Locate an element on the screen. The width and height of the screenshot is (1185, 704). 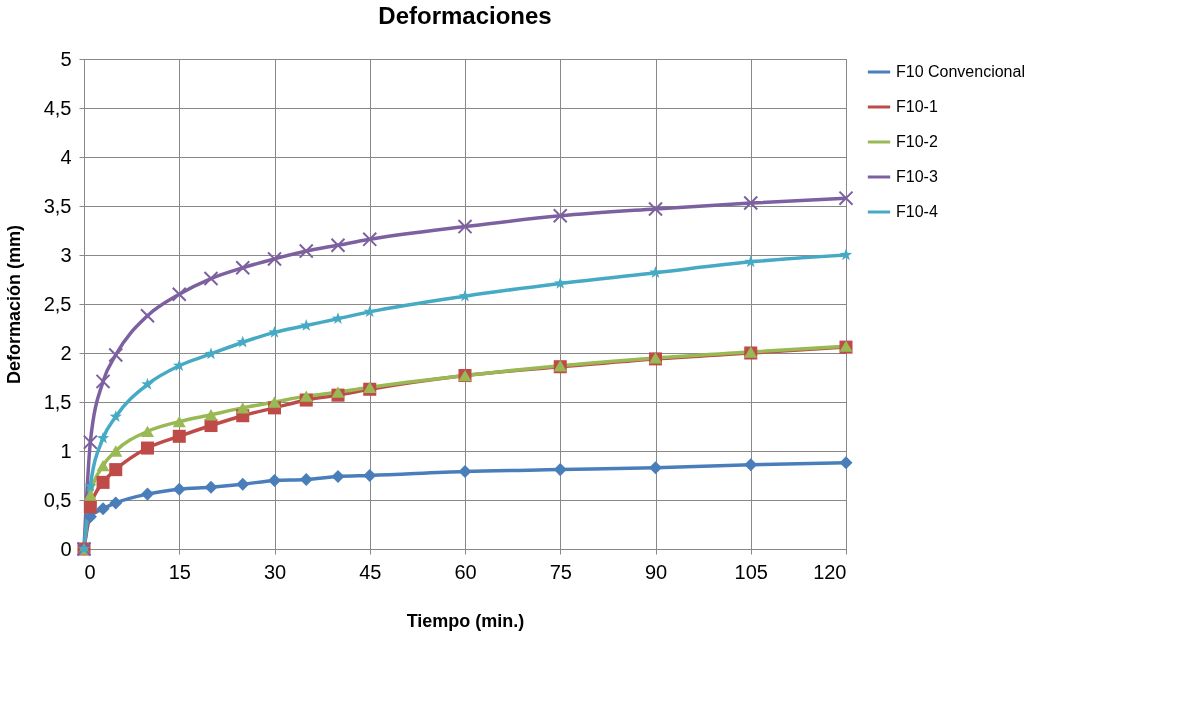
y-tick-label: 0 is located at coordinates (66, 548).